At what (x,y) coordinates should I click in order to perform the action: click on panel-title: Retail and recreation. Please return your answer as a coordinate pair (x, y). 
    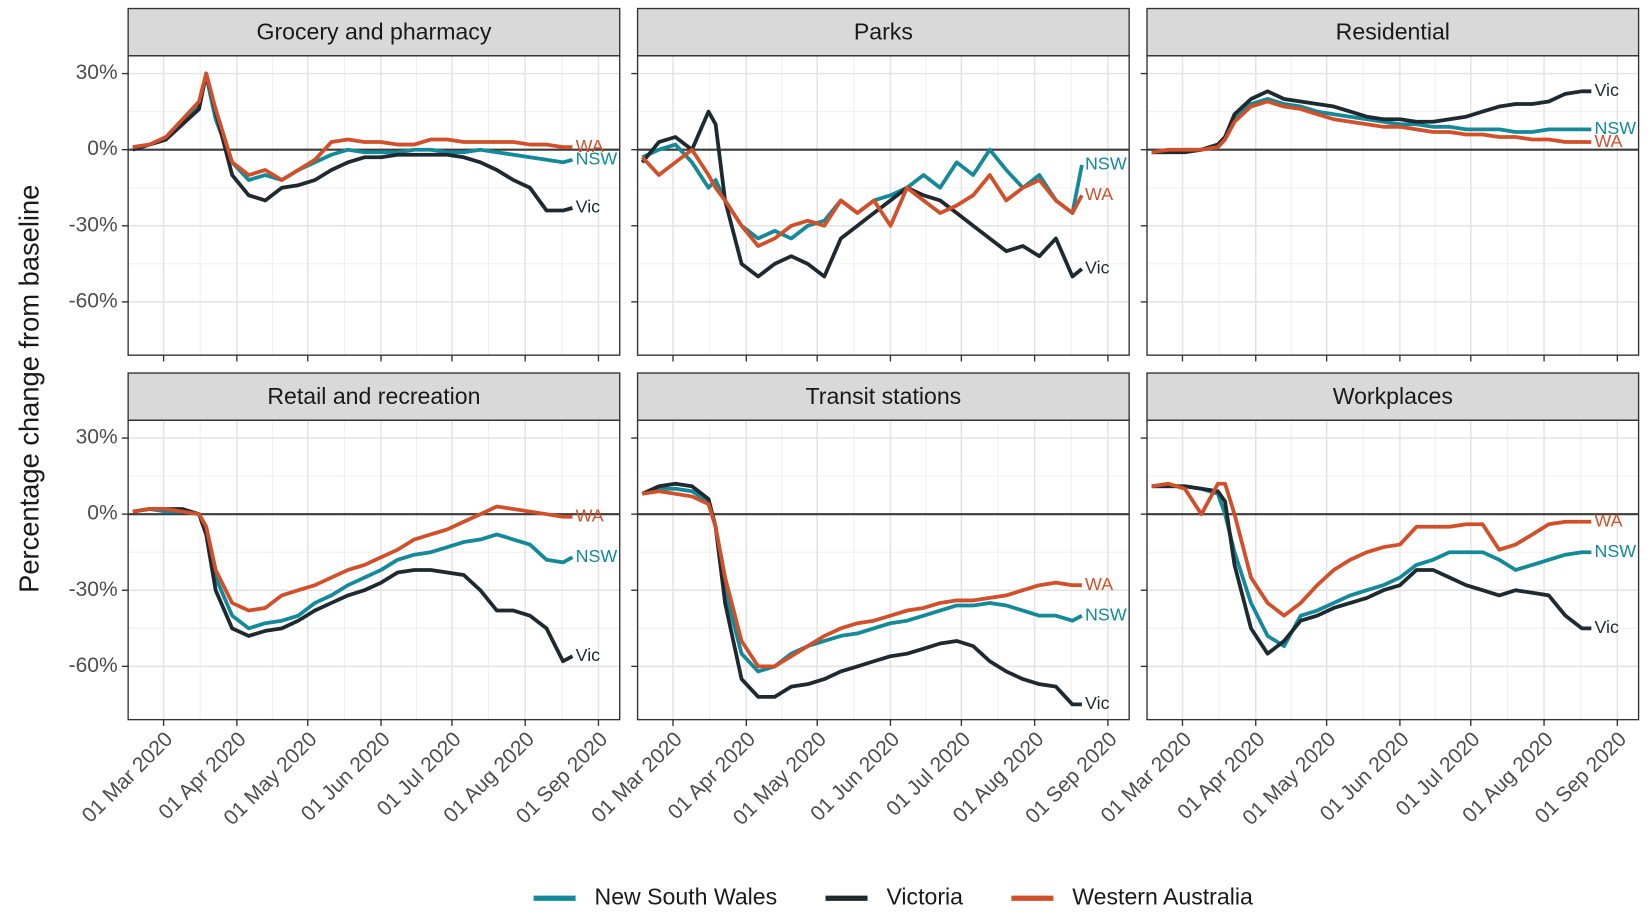
    Looking at the image, I should click on (373, 396).